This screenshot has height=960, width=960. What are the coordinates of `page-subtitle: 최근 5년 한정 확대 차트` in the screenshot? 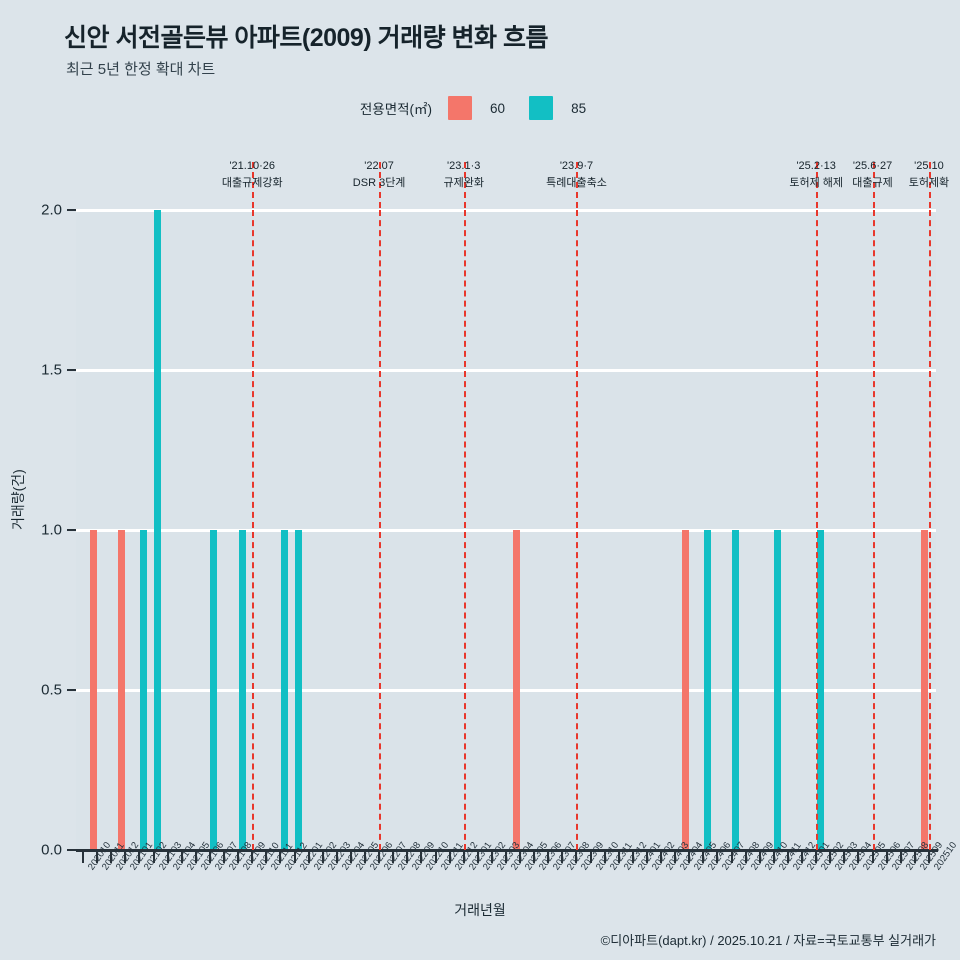 It's located at (141, 69).